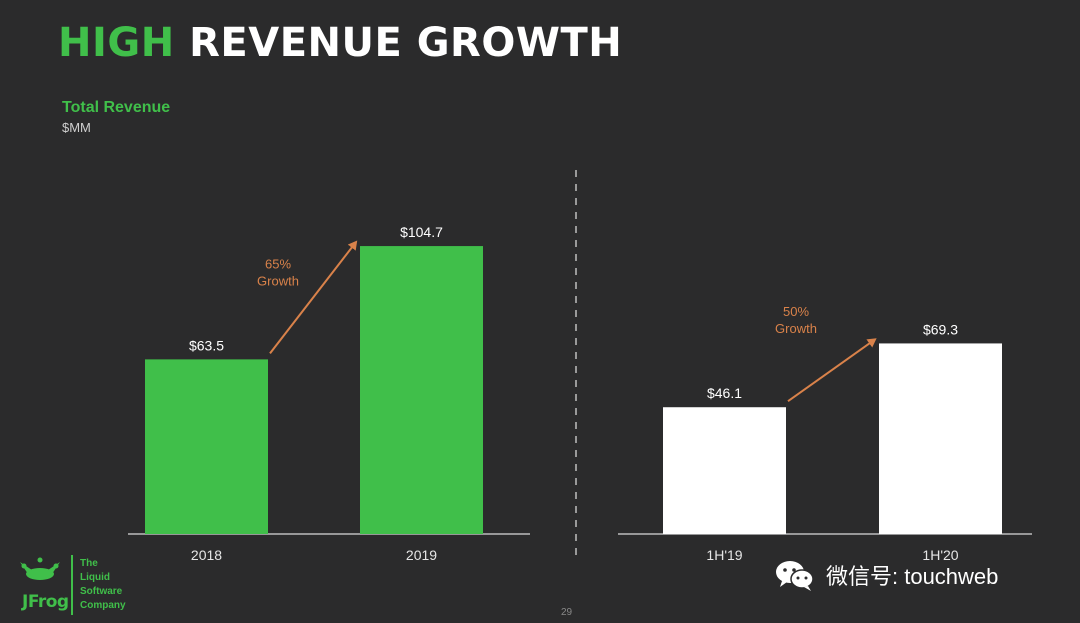 This screenshot has height=623, width=1080. I want to click on logo-wordmark: JFrog, so click(45, 602).